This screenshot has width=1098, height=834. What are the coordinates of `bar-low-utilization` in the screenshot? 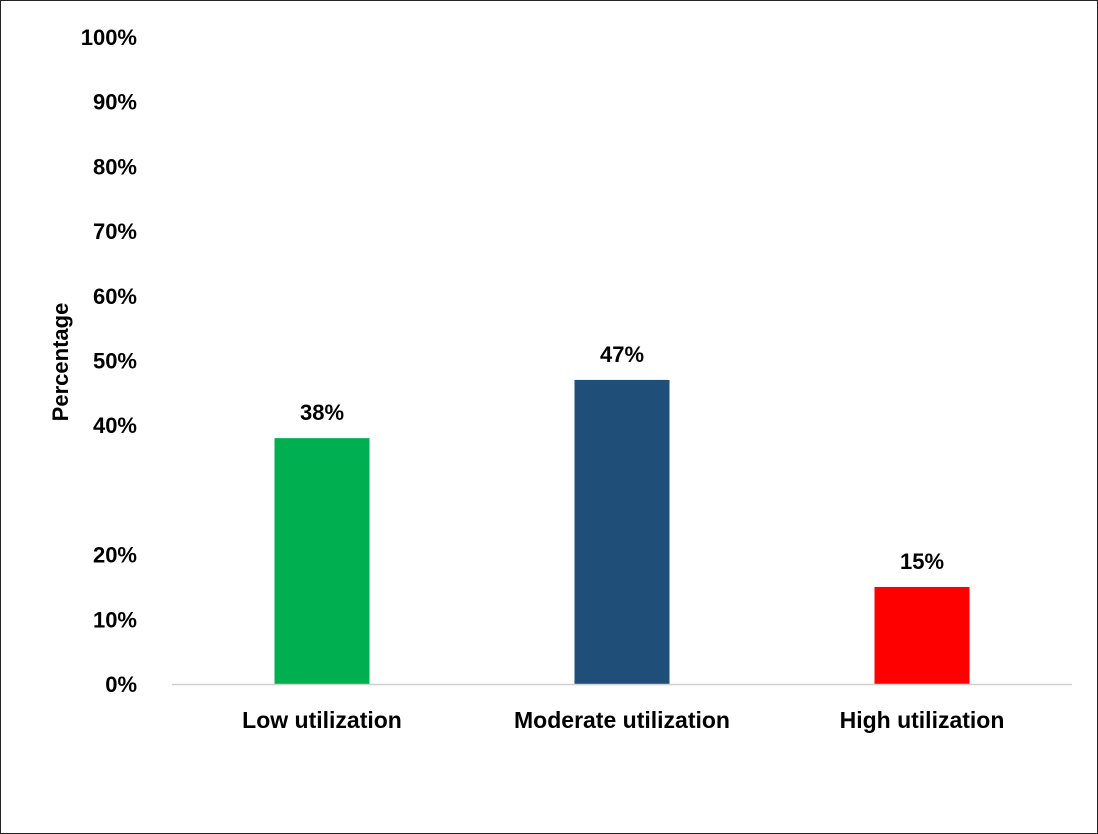 It's located at (322, 561).